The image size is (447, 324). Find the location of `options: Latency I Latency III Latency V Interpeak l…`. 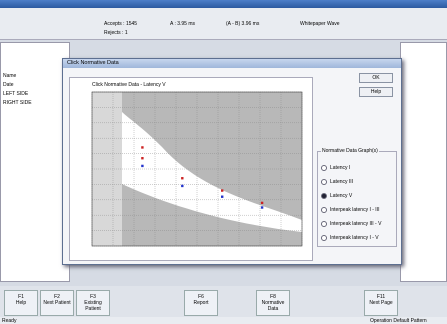

options: Latency I Latency III Latency V Interpeak l… is located at coordinates (351, 203).